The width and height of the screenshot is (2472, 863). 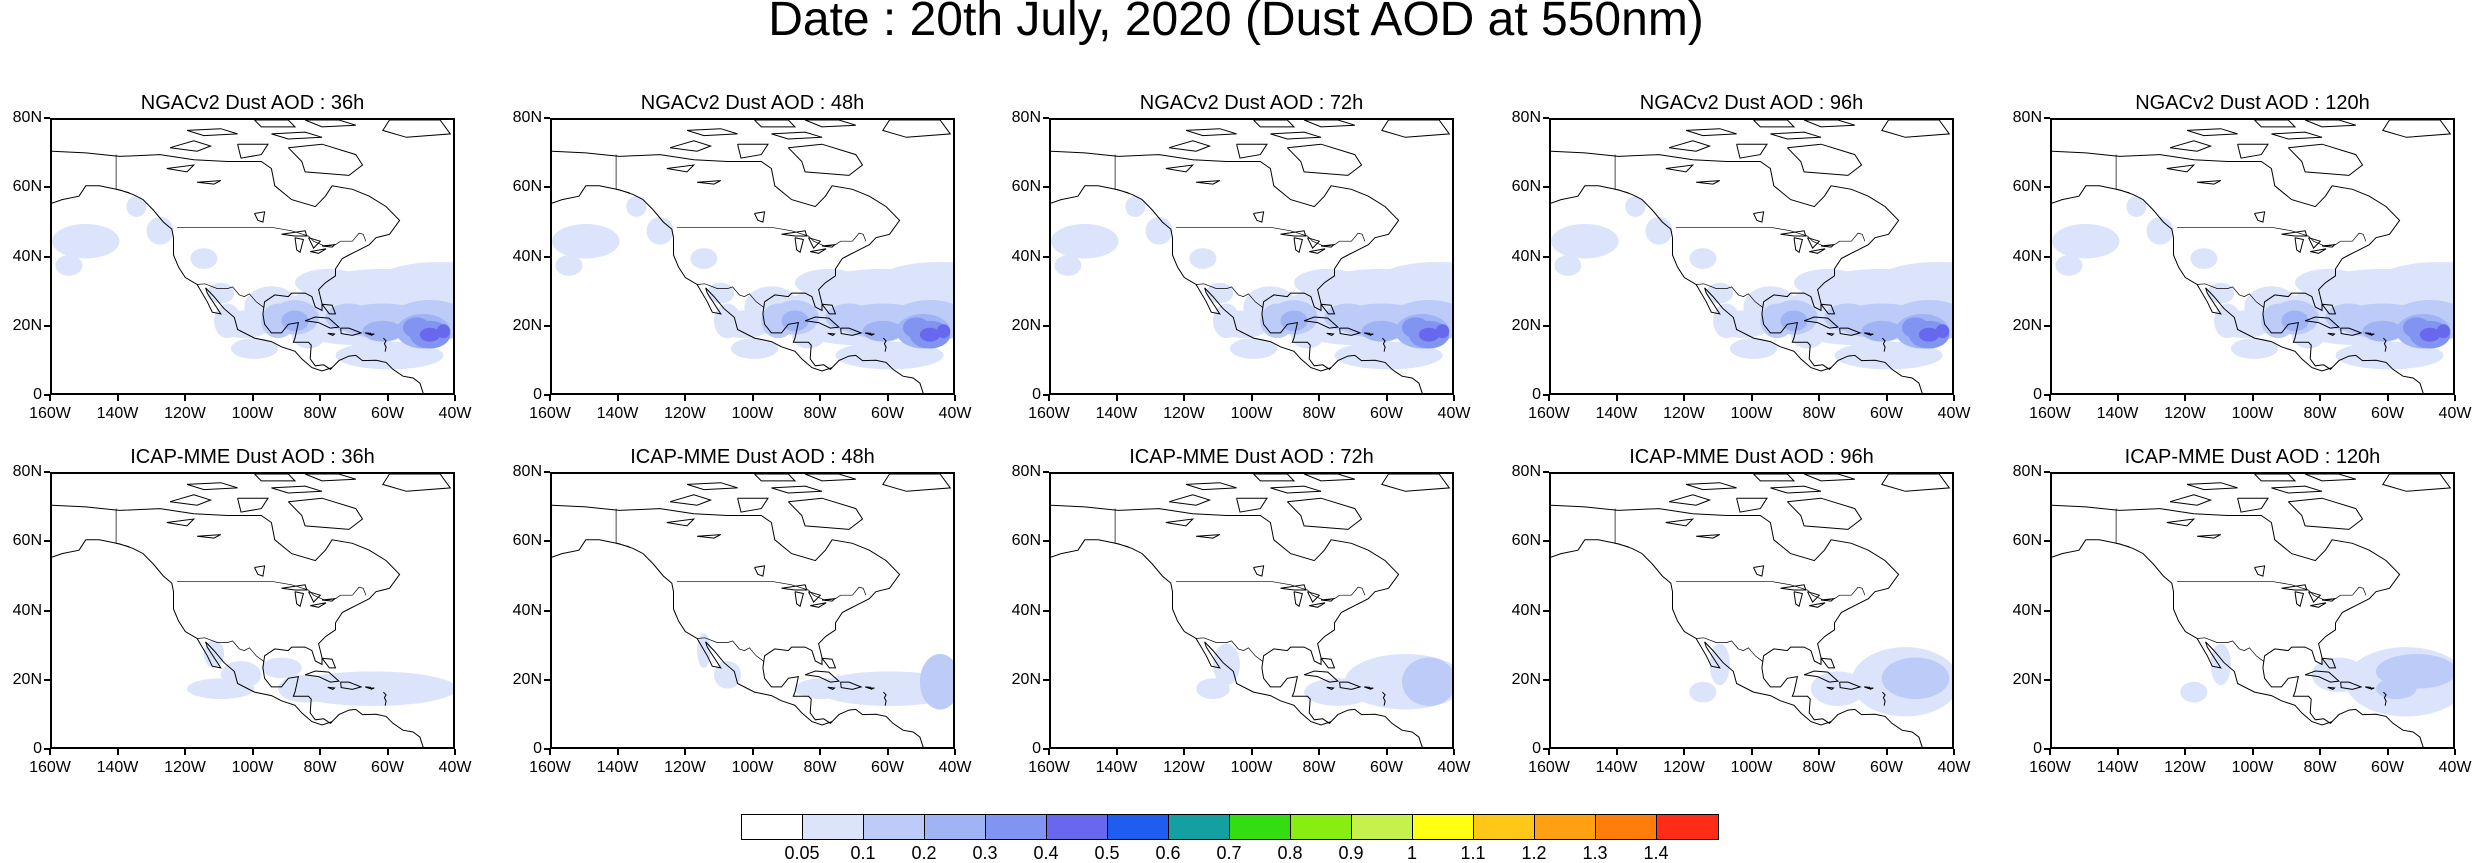 What do you see at coordinates (1454, 767) in the screenshot?
I see `lon-tick-label: 40W` at bounding box center [1454, 767].